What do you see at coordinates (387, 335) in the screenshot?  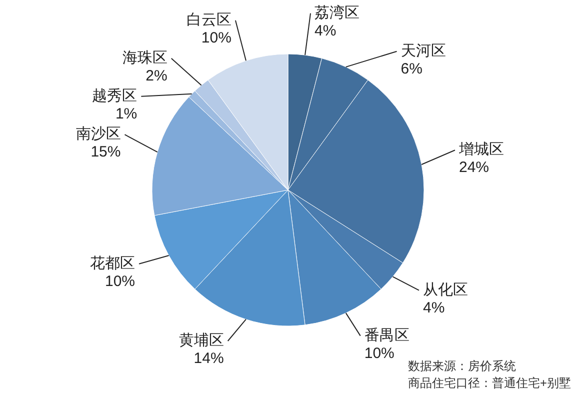 I see `slice-label: 番禺区` at bounding box center [387, 335].